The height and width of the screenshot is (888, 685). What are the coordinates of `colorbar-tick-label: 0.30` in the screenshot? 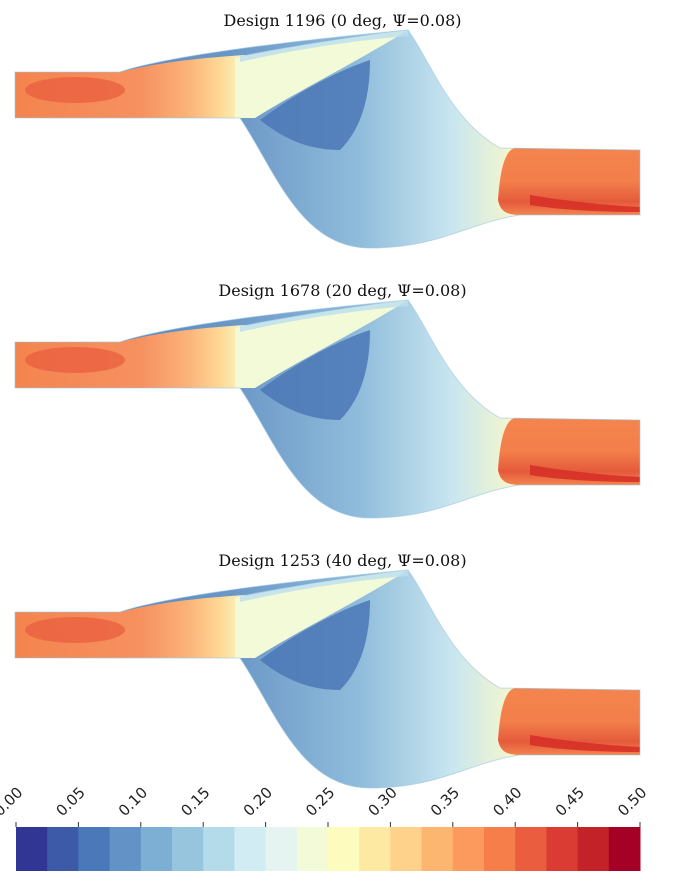 It's located at (383, 801).